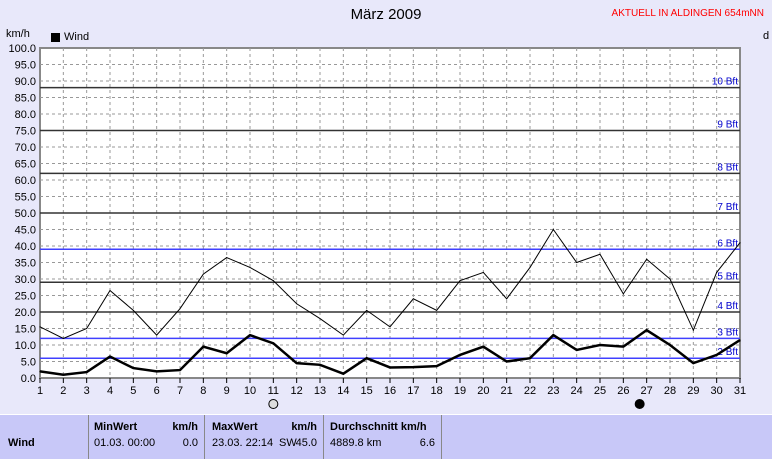  Describe the element at coordinates (25, 346) in the screenshot. I see `y-tick-label: 10.0` at that location.